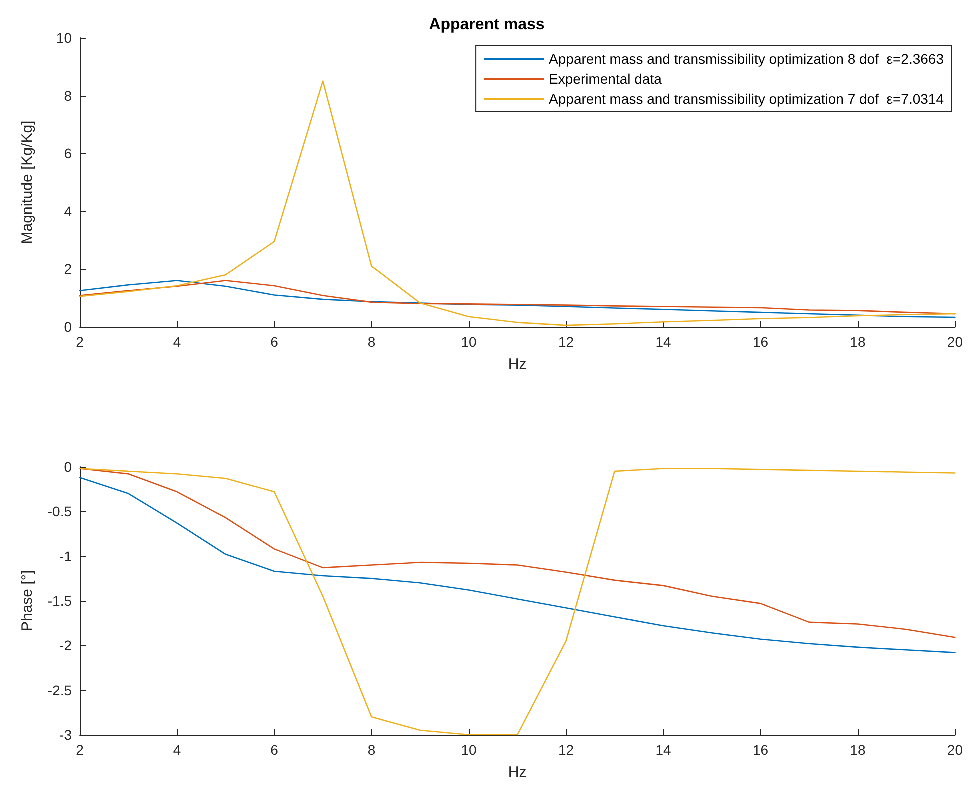  What do you see at coordinates (487, 25) in the screenshot?
I see `chart-title: Apparent mass` at bounding box center [487, 25].